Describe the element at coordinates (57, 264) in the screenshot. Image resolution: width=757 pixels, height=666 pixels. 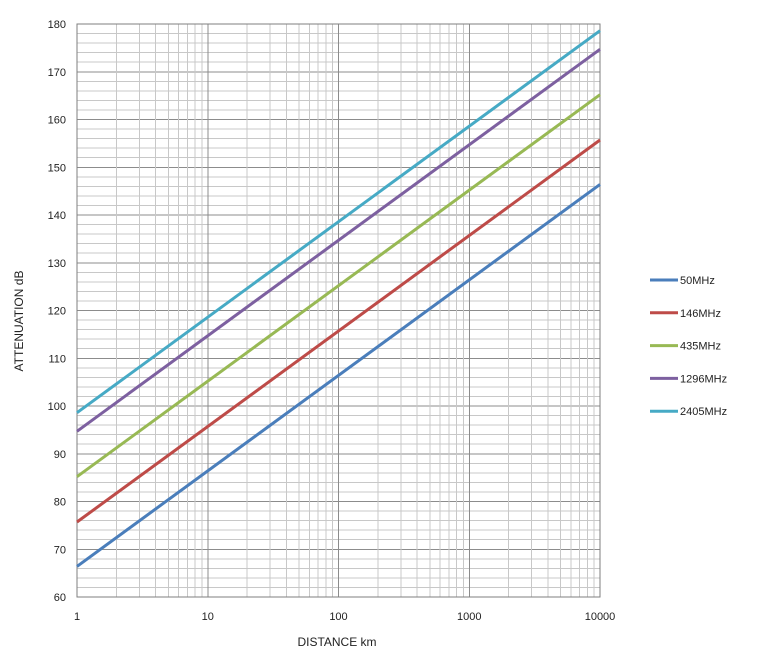
I see `y-tick-label: 130` at that location.